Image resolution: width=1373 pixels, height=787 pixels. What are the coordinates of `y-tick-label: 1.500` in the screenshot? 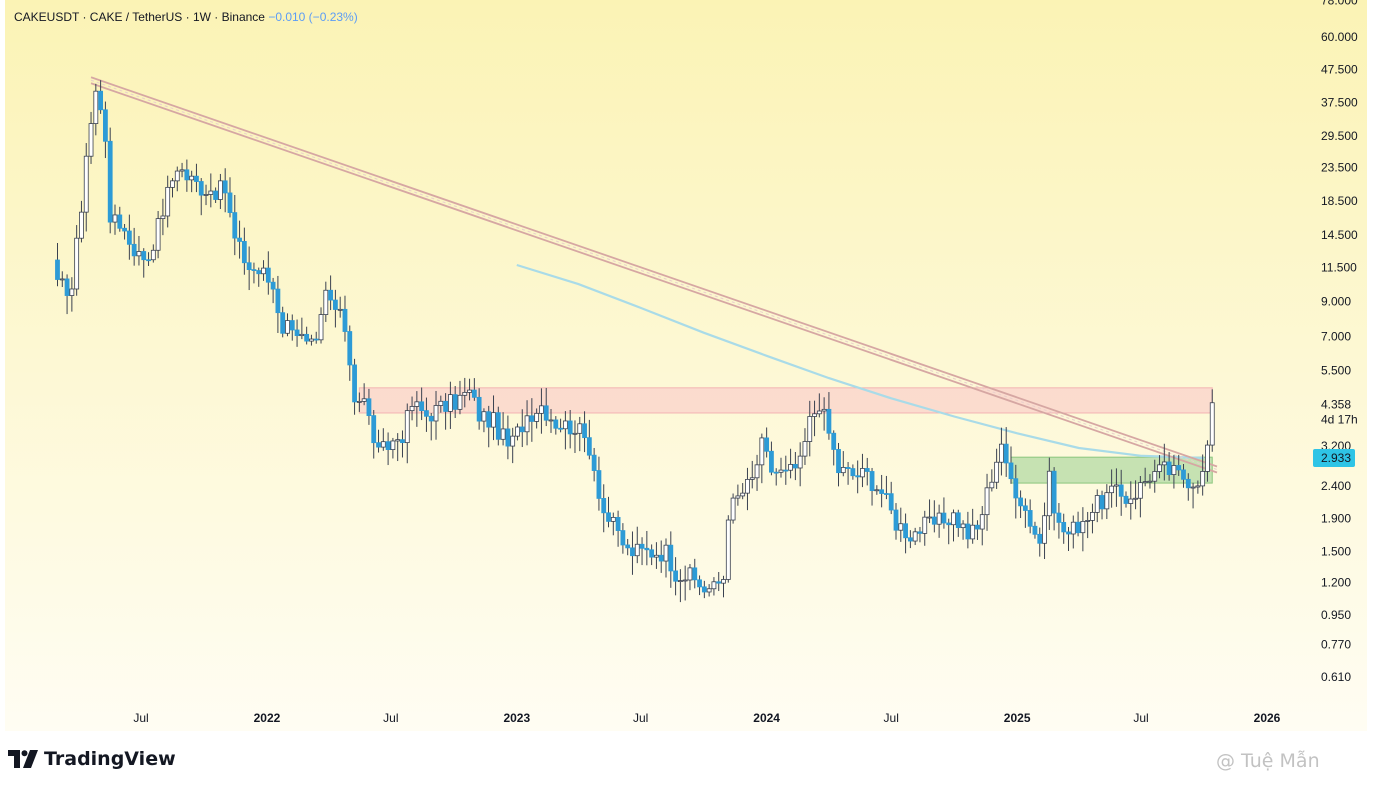 It's located at (1336, 552).